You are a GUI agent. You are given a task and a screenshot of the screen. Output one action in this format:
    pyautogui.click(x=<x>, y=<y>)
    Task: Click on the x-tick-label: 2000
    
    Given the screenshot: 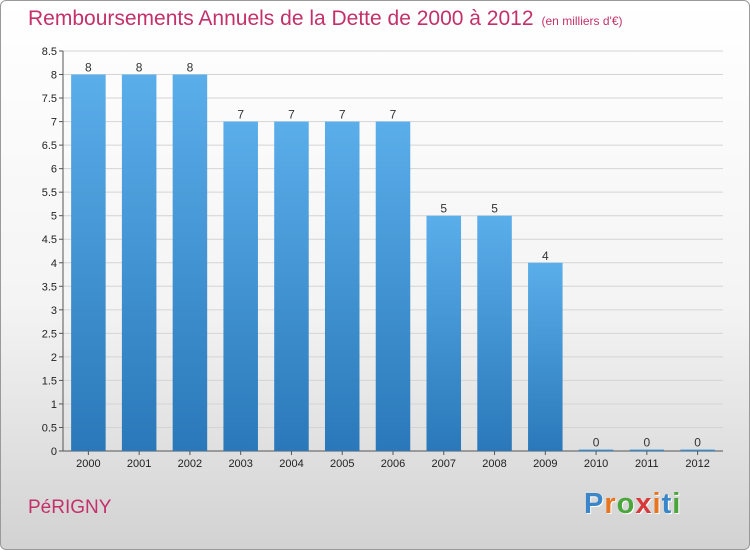 What is the action you would take?
    pyautogui.click(x=88, y=464)
    